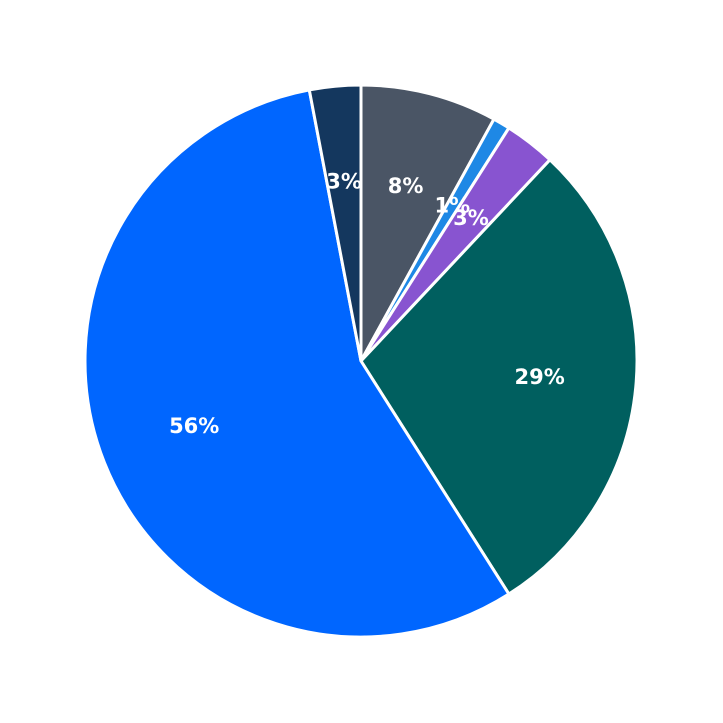 The width and height of the screenshot is (723, 723). Describe the element at coordinates (194, 426) in the screenshot. I see `slice-label: 56%` at that location.